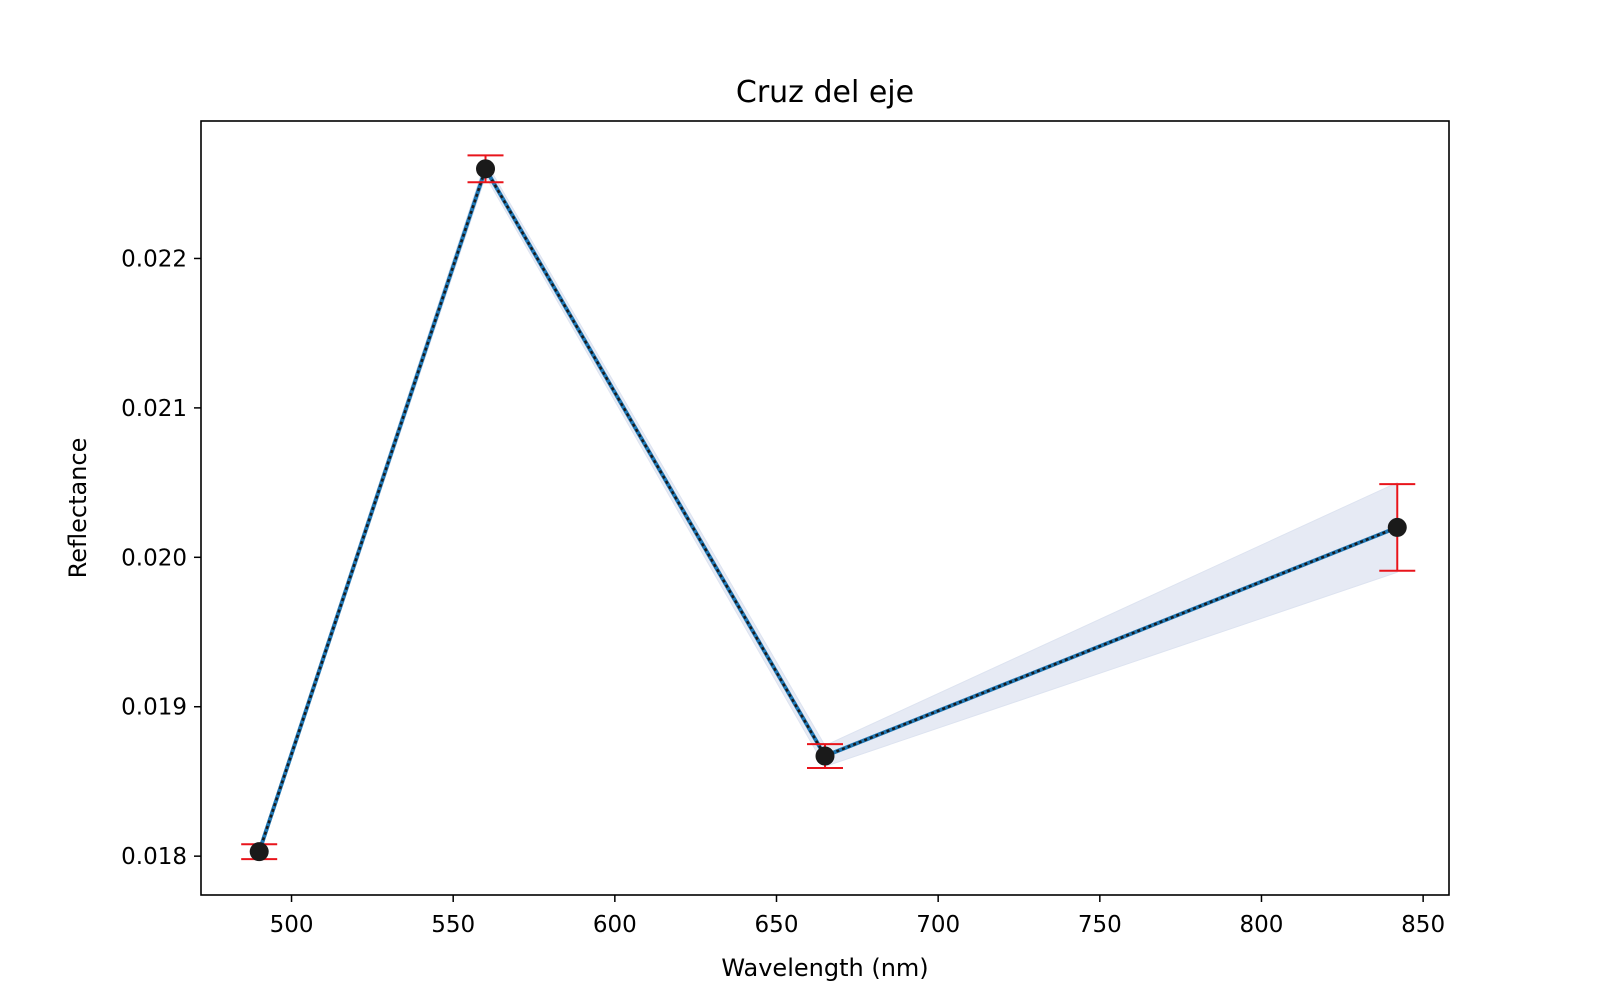 Image resolution: width=1600 pixels, height=1000 pixels. Describe the element at coordinates (154, 857) in the screenshot. I see `y-tick-label: 0.018` at that location.